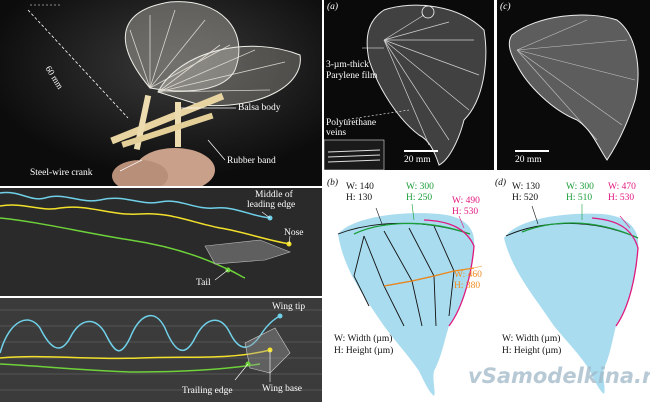  What do you see at coordinates (505, 7) in the screenshot?
I see `panel-c-tag: (c)` at bounding box center [505, 7].